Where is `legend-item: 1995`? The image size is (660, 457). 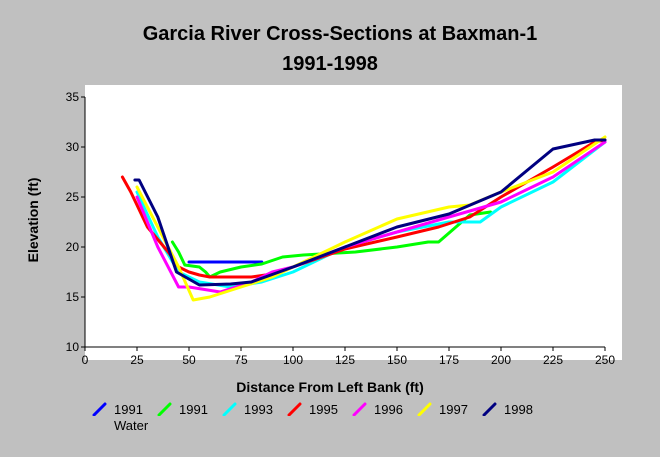
legend-item: 1995 is located at coordinates (311, 410).